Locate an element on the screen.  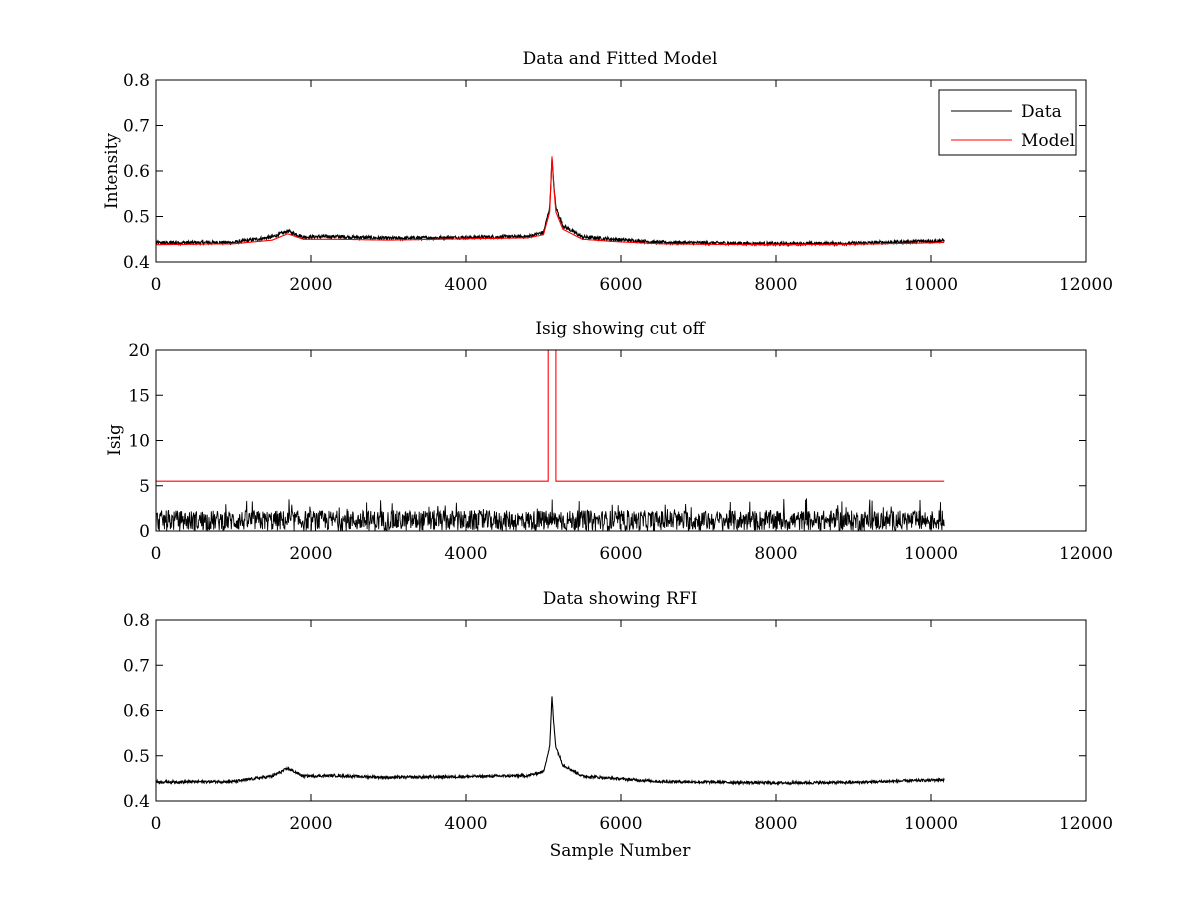
y-tick-label: 10 is located at coordinates (139, 442).